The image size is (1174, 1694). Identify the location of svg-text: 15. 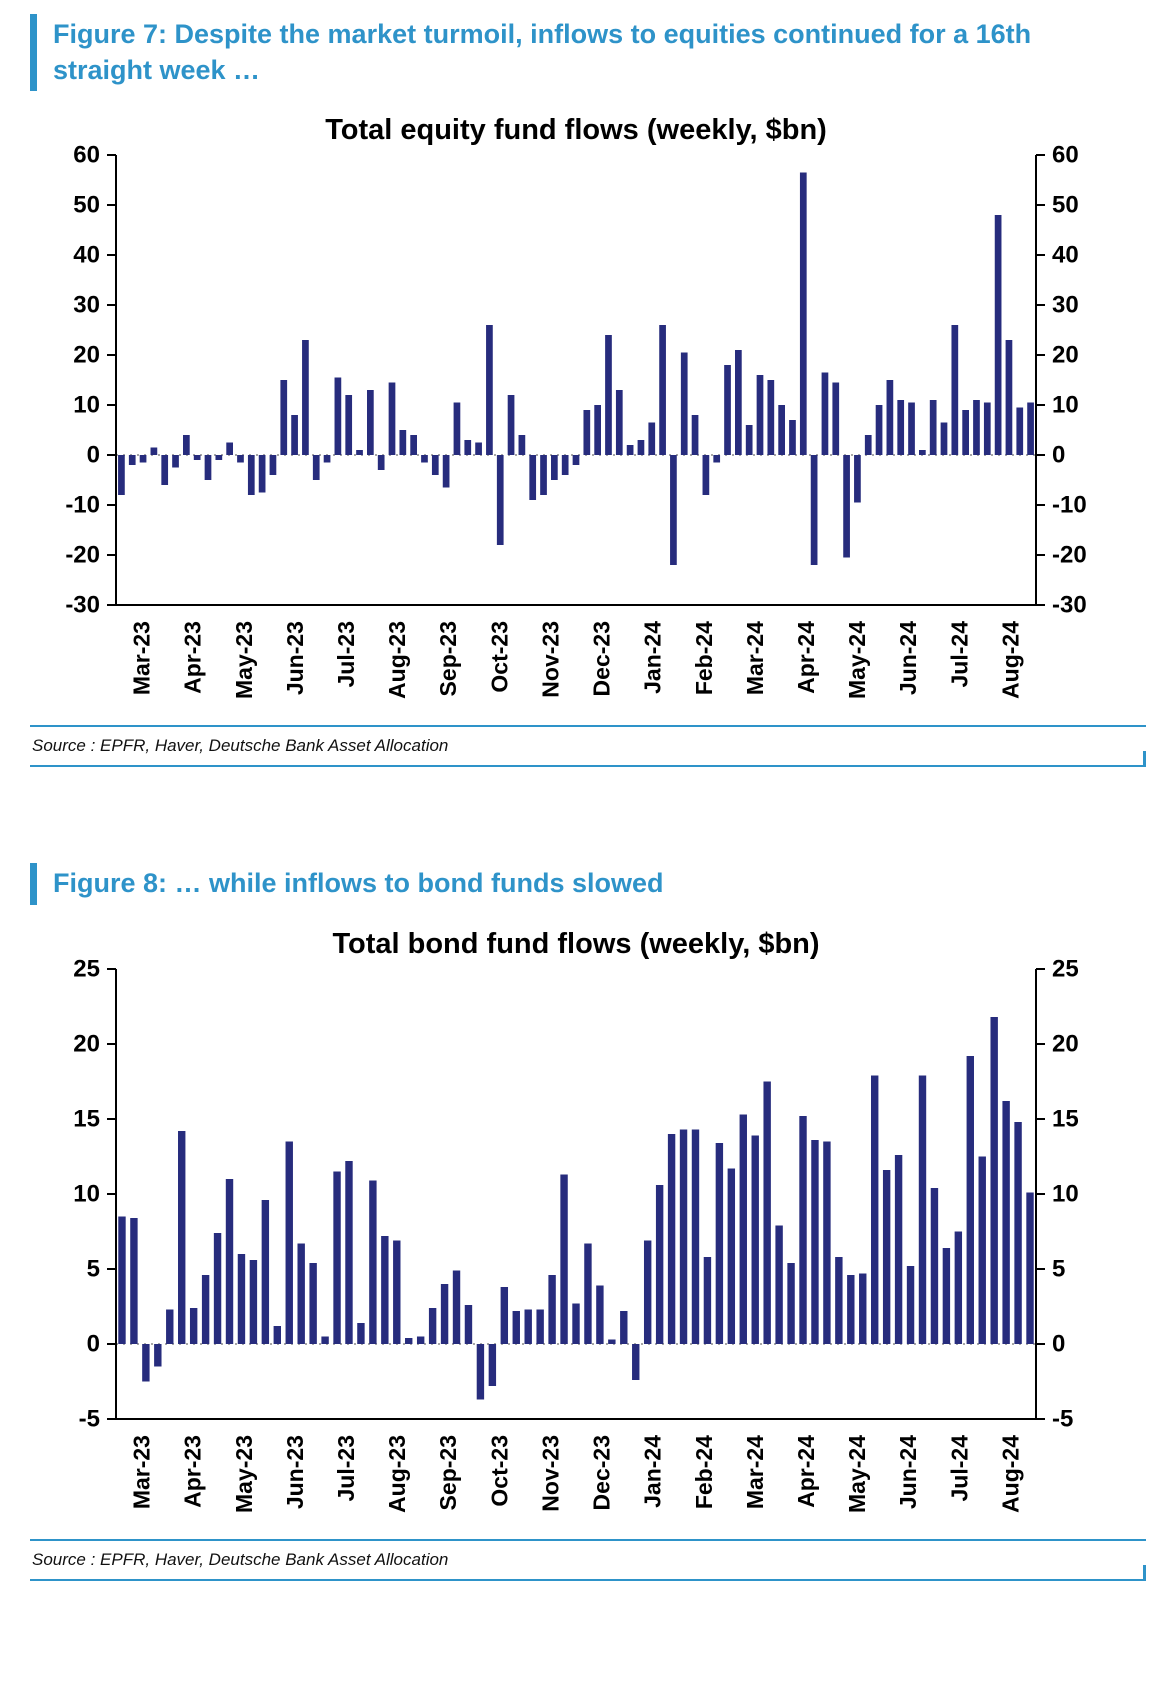
(86, 1118).